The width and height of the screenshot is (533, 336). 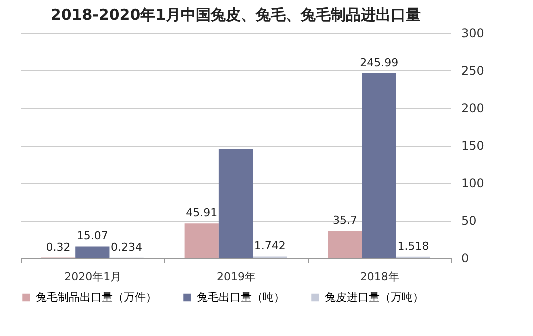 I want to click on x-tick-label: 2018年, so click(x=380, y=277).